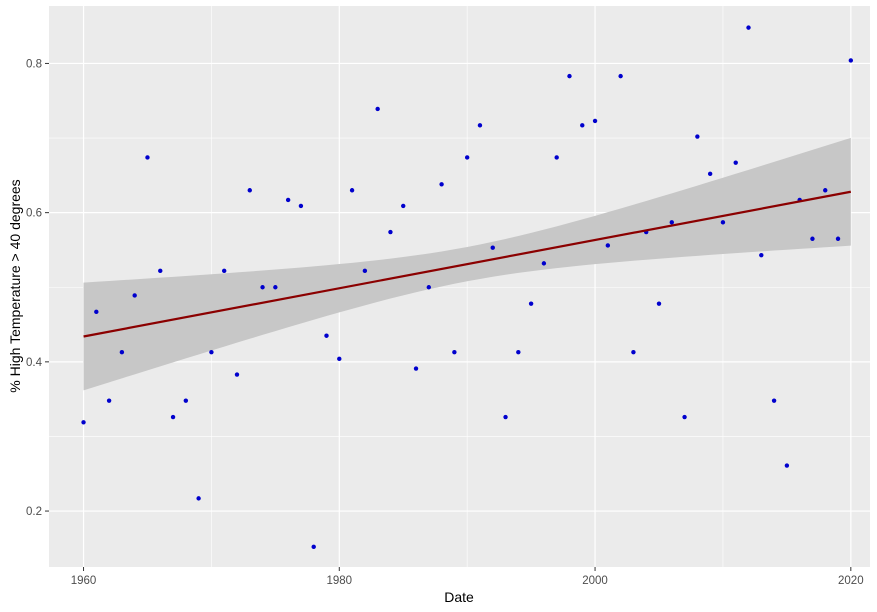 This screenshot has width=877, height=612. What do you see at coordinates (34, 64) in the screenshot?
I see `y-tick-label: 0.8` at bounding box center [34, 64].